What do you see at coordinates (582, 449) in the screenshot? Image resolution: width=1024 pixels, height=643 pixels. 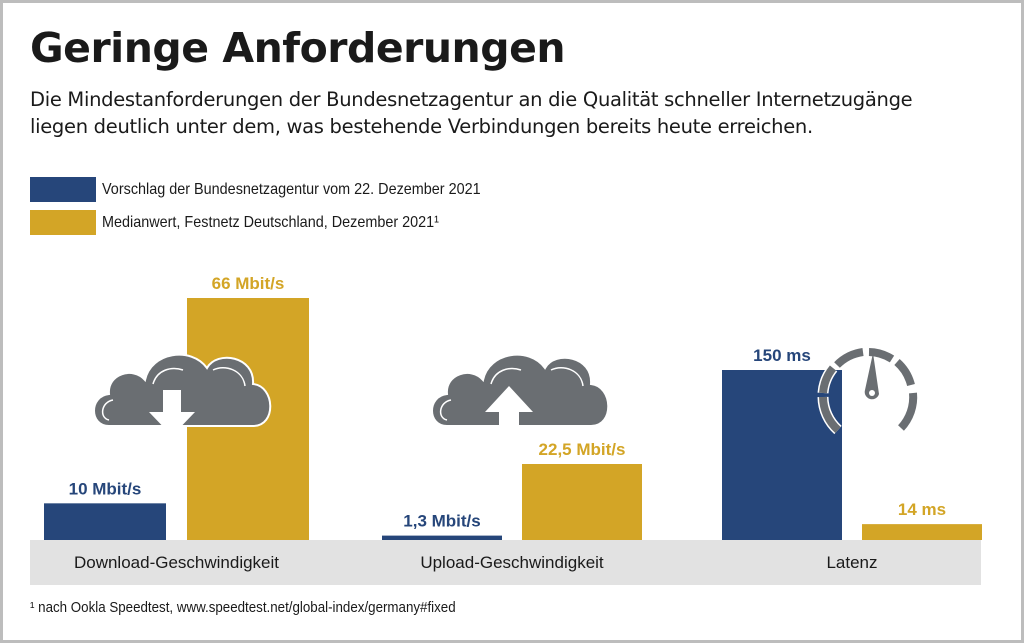 I see `data-label-median-1: 22,5 Mbit/s` at bounding box center [582, 449].